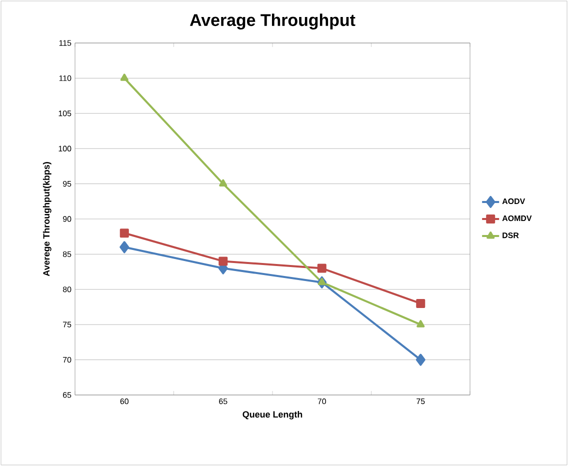 The image size is (568, 466). What do you see at coordinates (273, 22) in the screenshot?
I see `chart-title: Average Throughput` at bounding box center [273, 22].